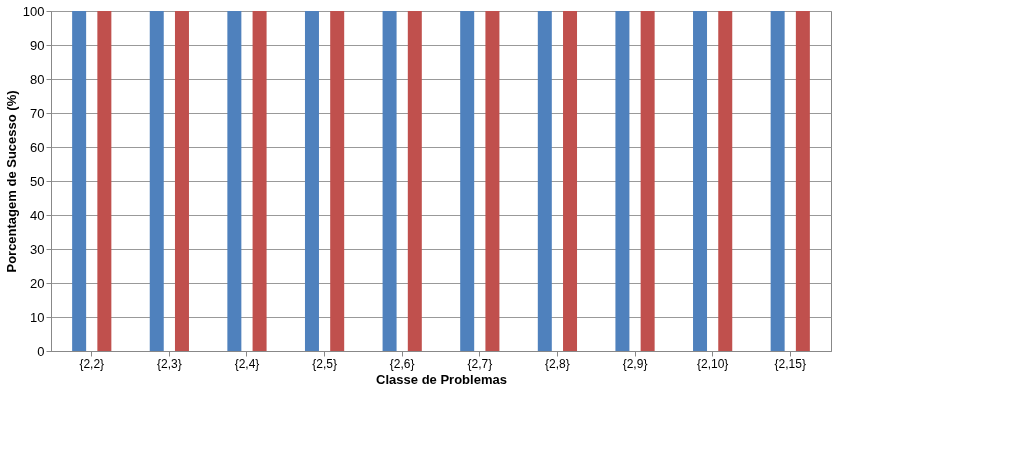 The width and height of the screenshot is (1012, 463). I want to click on y-tick-label: 80, so click(37, 79).